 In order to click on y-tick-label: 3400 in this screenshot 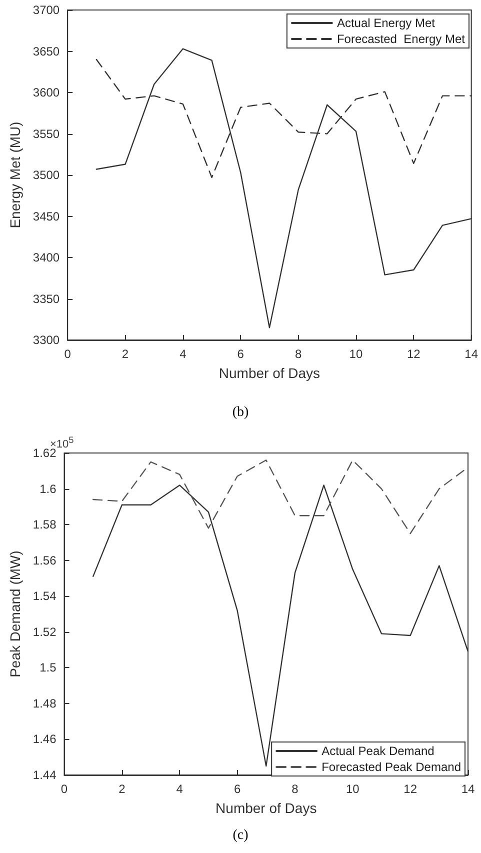, I will do `click(46, 257)`.